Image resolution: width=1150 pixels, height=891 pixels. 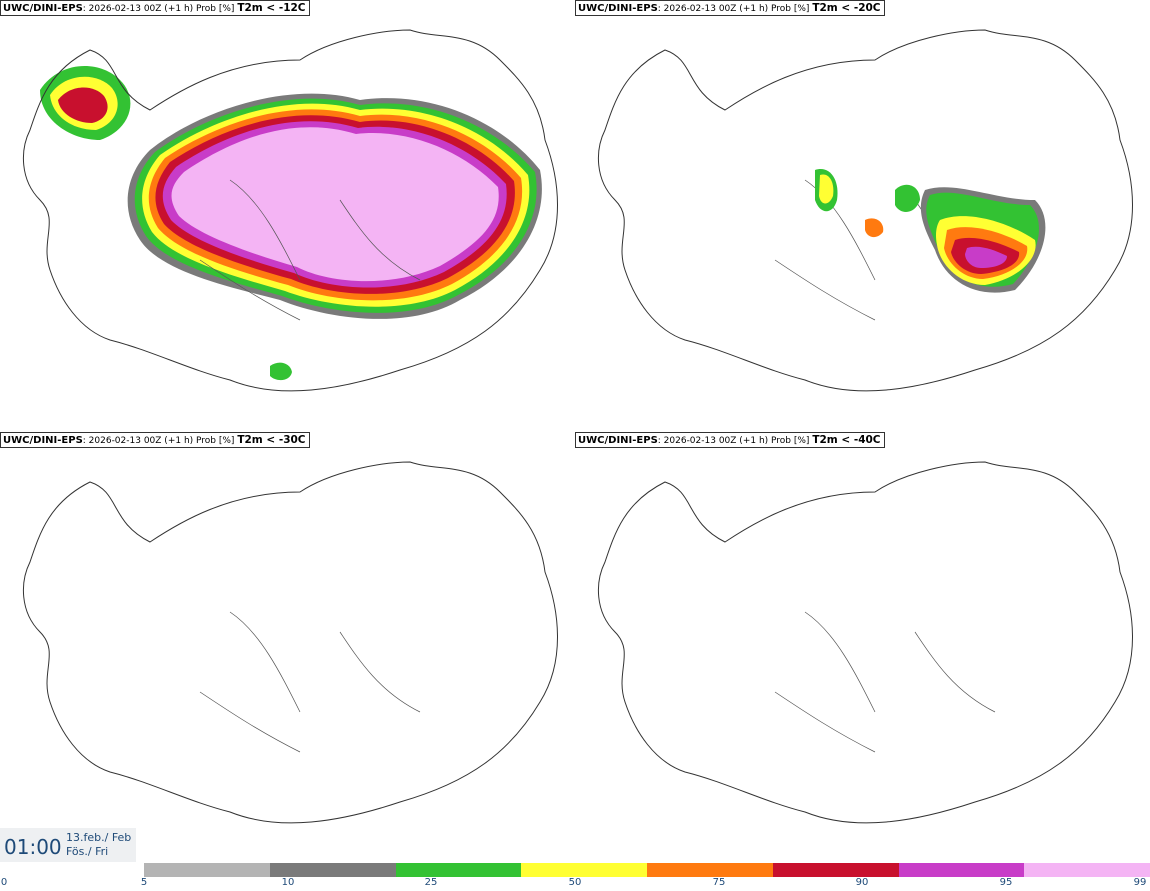 What do you see at coordinates (144, 882) in the screenshot?
I see `scale-tick-5: 5` at bounding box center [144, 882].